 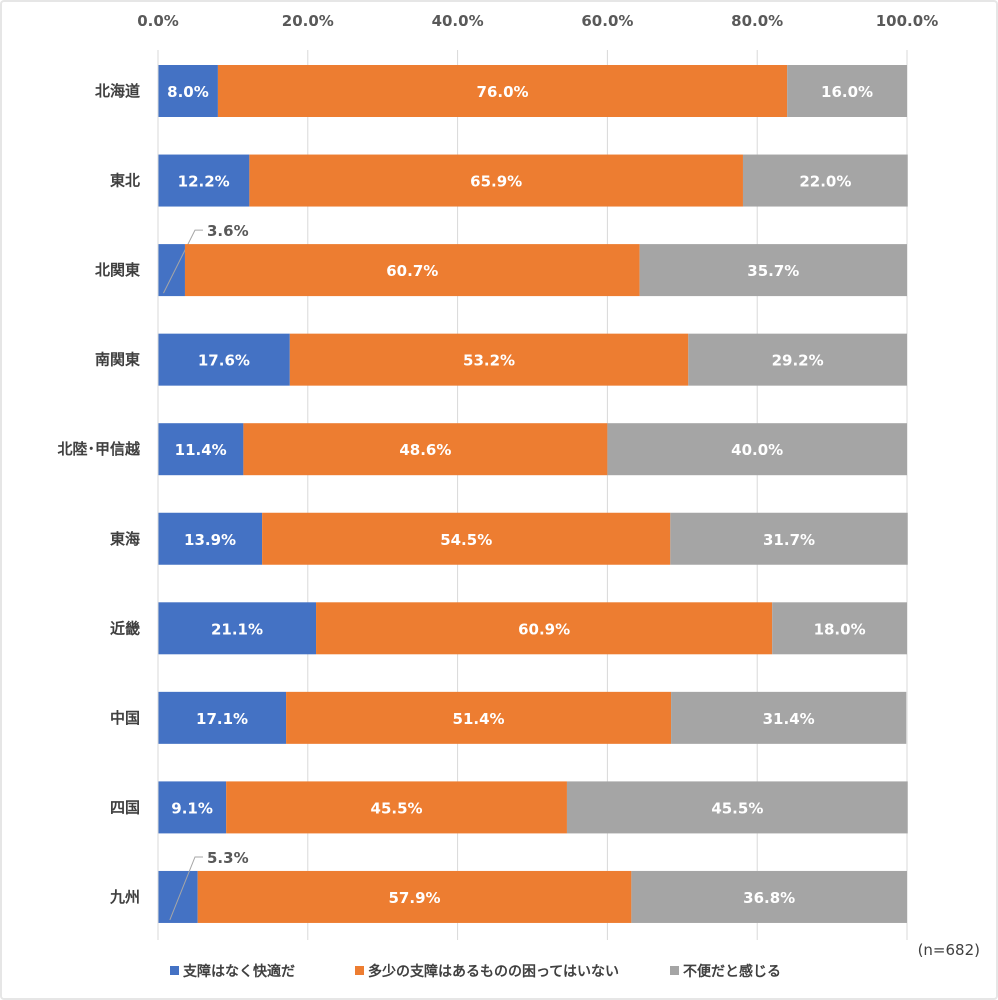 I want to click on data-label: 9.1%, so click(x=192, y=808).